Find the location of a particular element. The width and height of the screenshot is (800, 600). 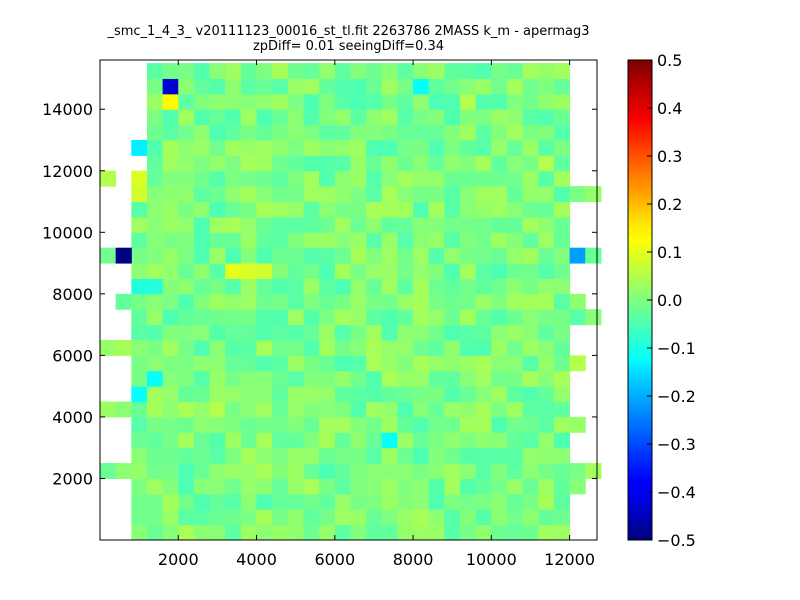

colorbar-tick-label: 0.3 is located at coordinates (669, 156).